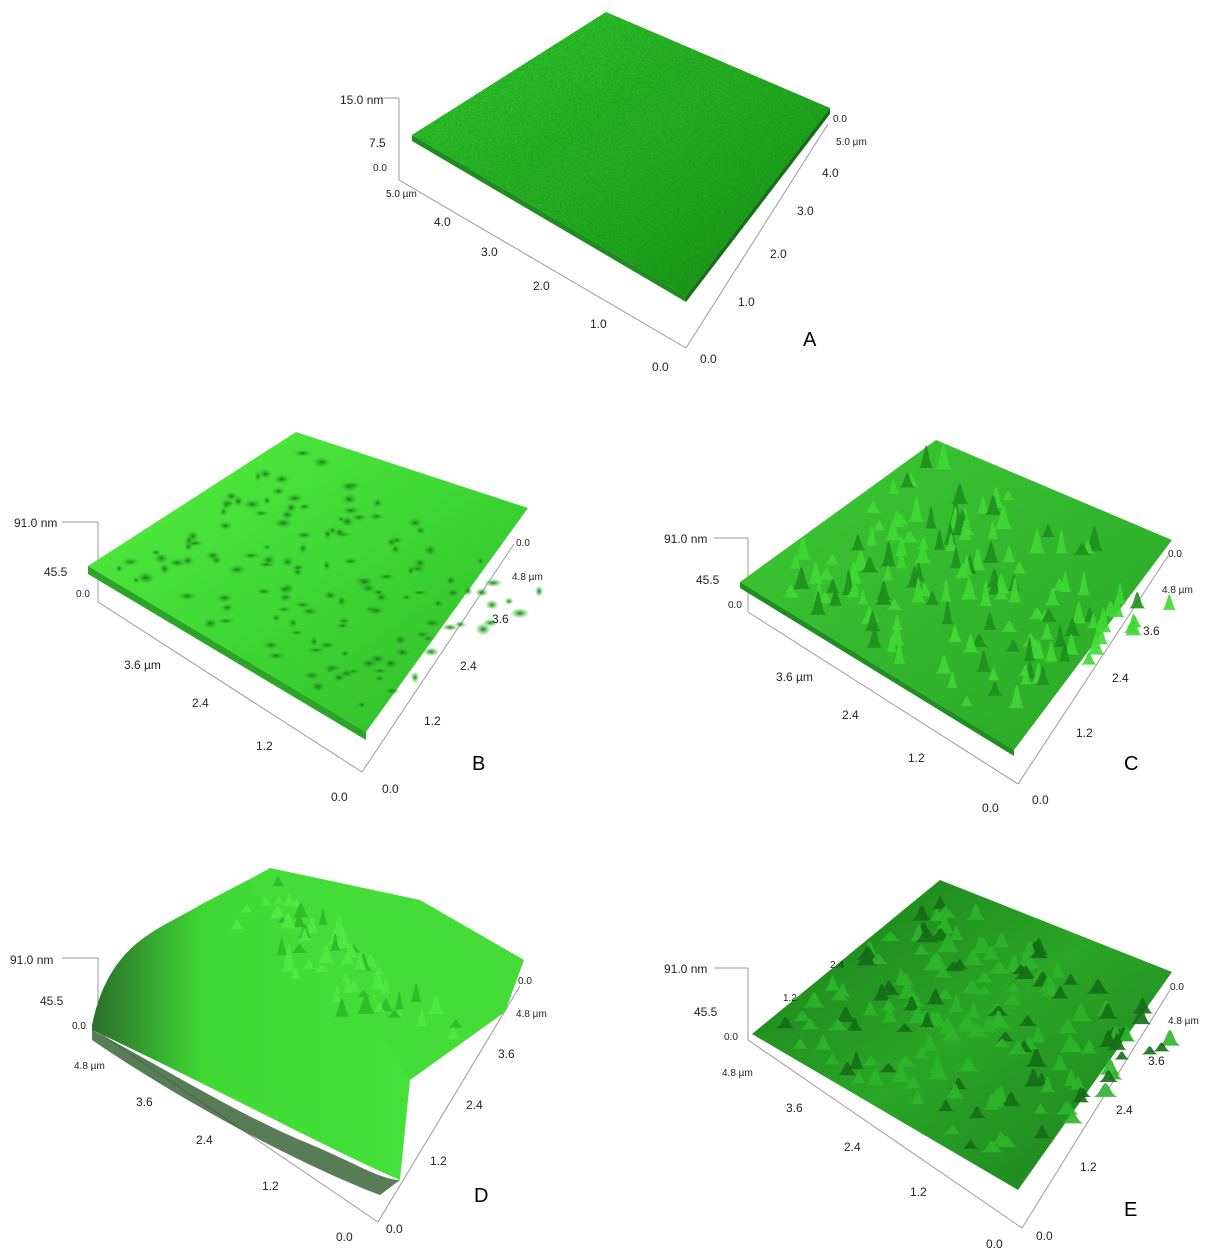  What do you see at coordinates (144, 1102) in the screenshot?
I see `panel-d-front-tick-1: 3.6` at bounding box center [144, 1102].